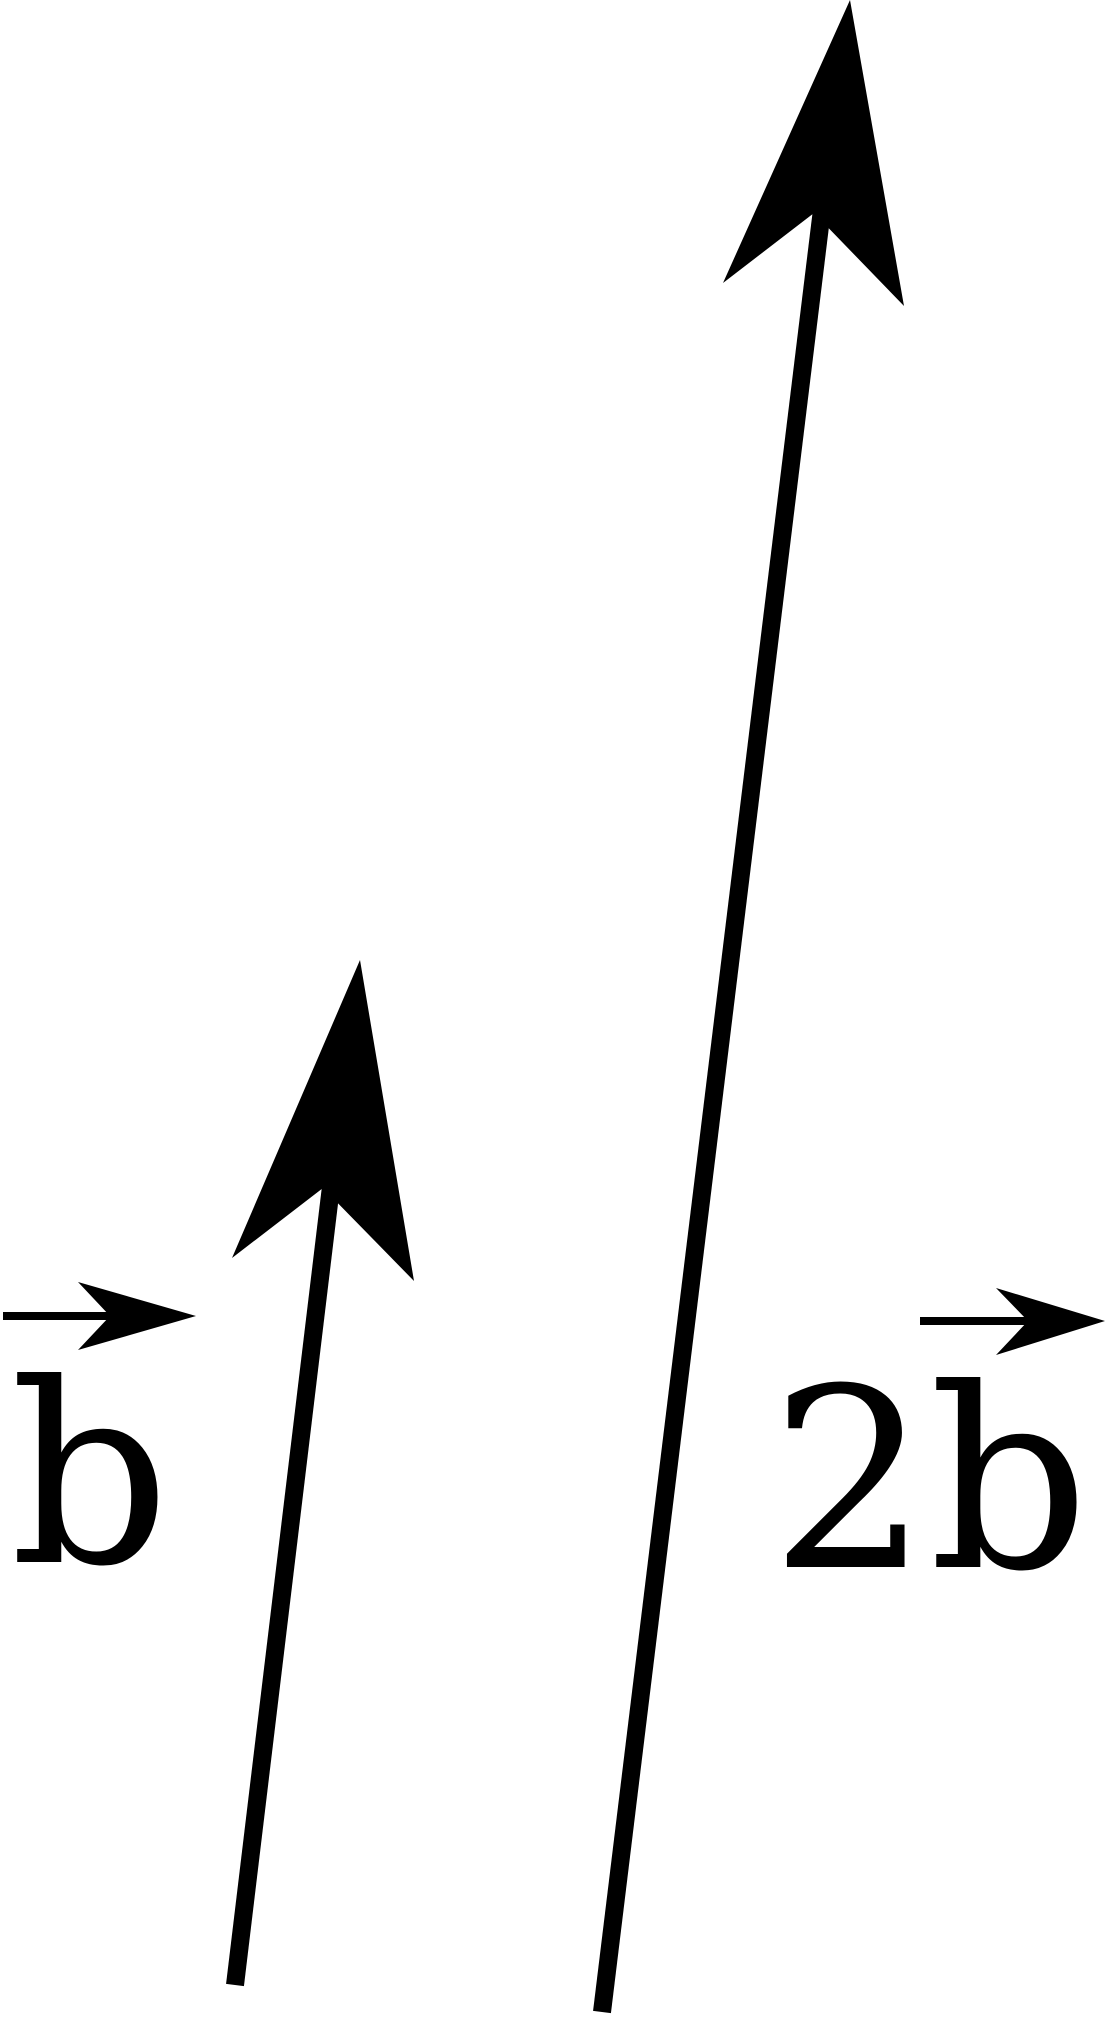 The image size is (1105, 2018). Describe the element at coordinates (284, 1577) in the screenshot. I see `vector-b-shaft` at that location.